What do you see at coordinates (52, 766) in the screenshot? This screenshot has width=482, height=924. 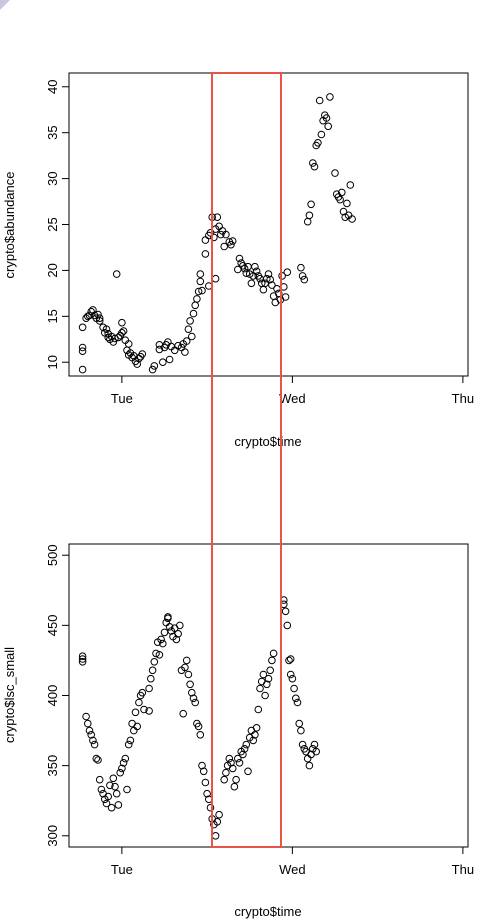 I see `y-tick-label: 350` at bounding box center [52, 766].